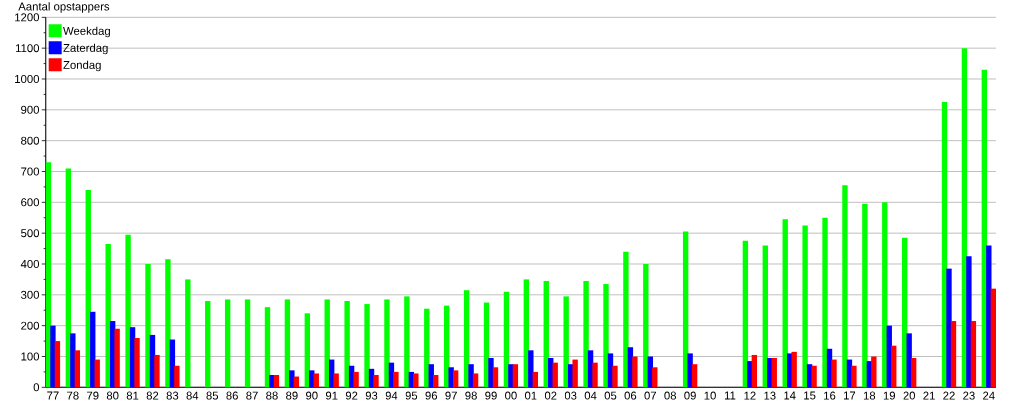  What do you see at coordinates (27, 78) in the screenshot?
I see `y-tick-label: 1000` at bounding box center [27, 78].